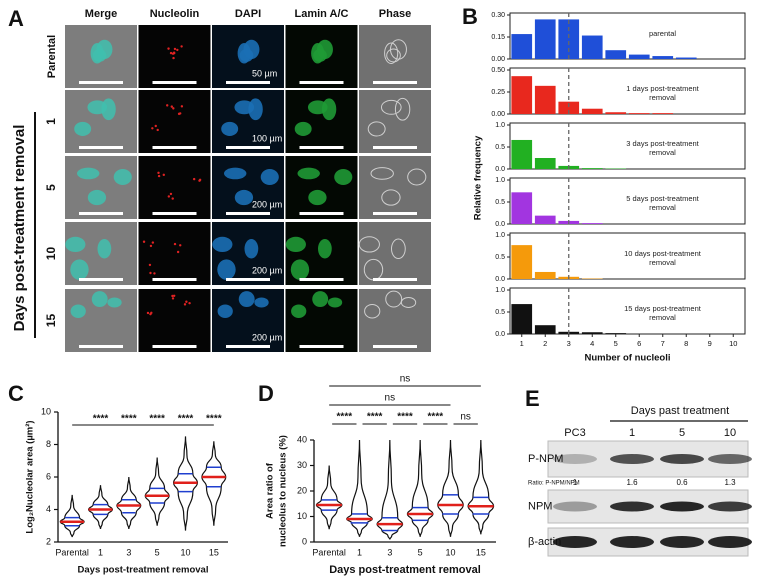 The height and width of the screenshot is (578, 759). Describe the element at coordinates (627, 358) in the screenshot. I see `axis-title: Number of nucleoli` at that location.